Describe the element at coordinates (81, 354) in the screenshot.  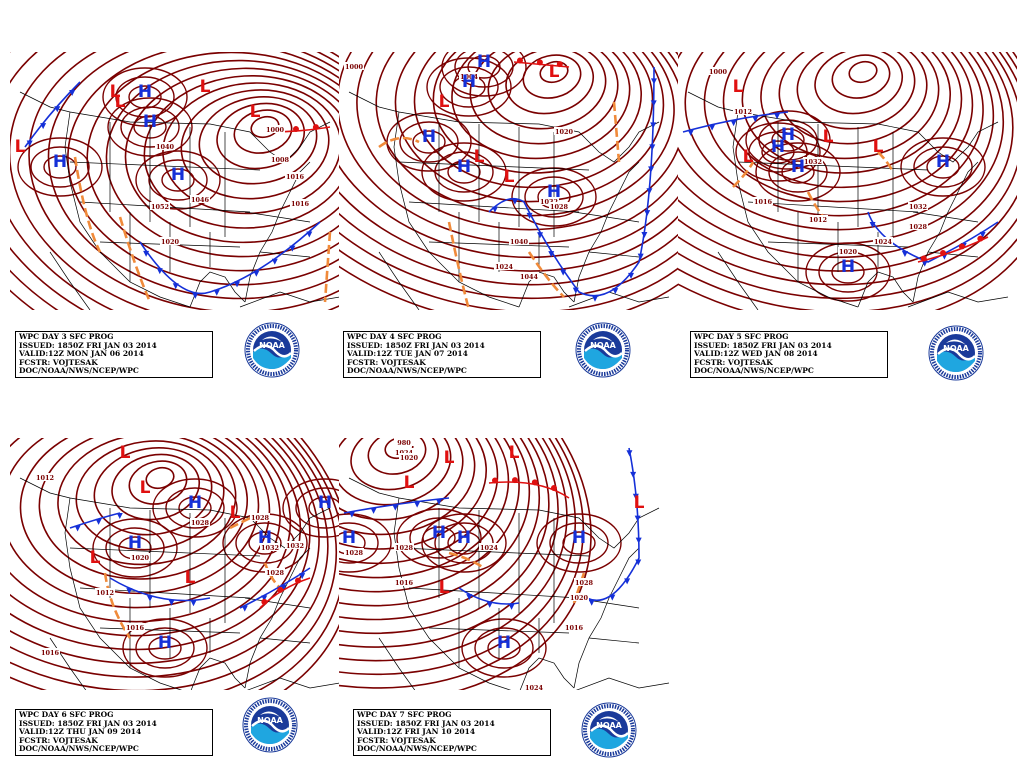
I see `prog-valid: VALID:12Z MON JAN 06 2014` at that location.